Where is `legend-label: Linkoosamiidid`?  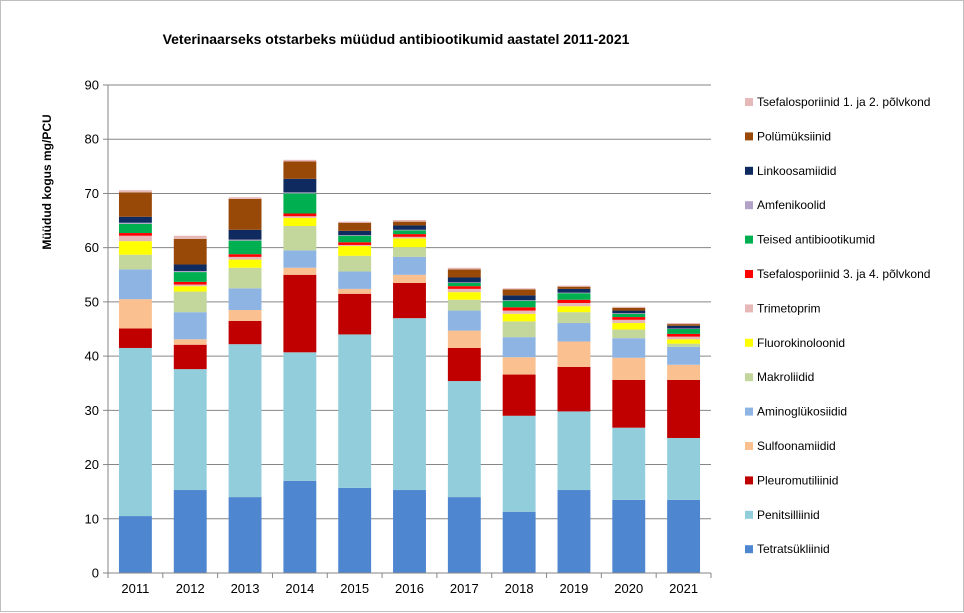 legend-label: Linkoosamiidid is located at coordinates (796, 171).